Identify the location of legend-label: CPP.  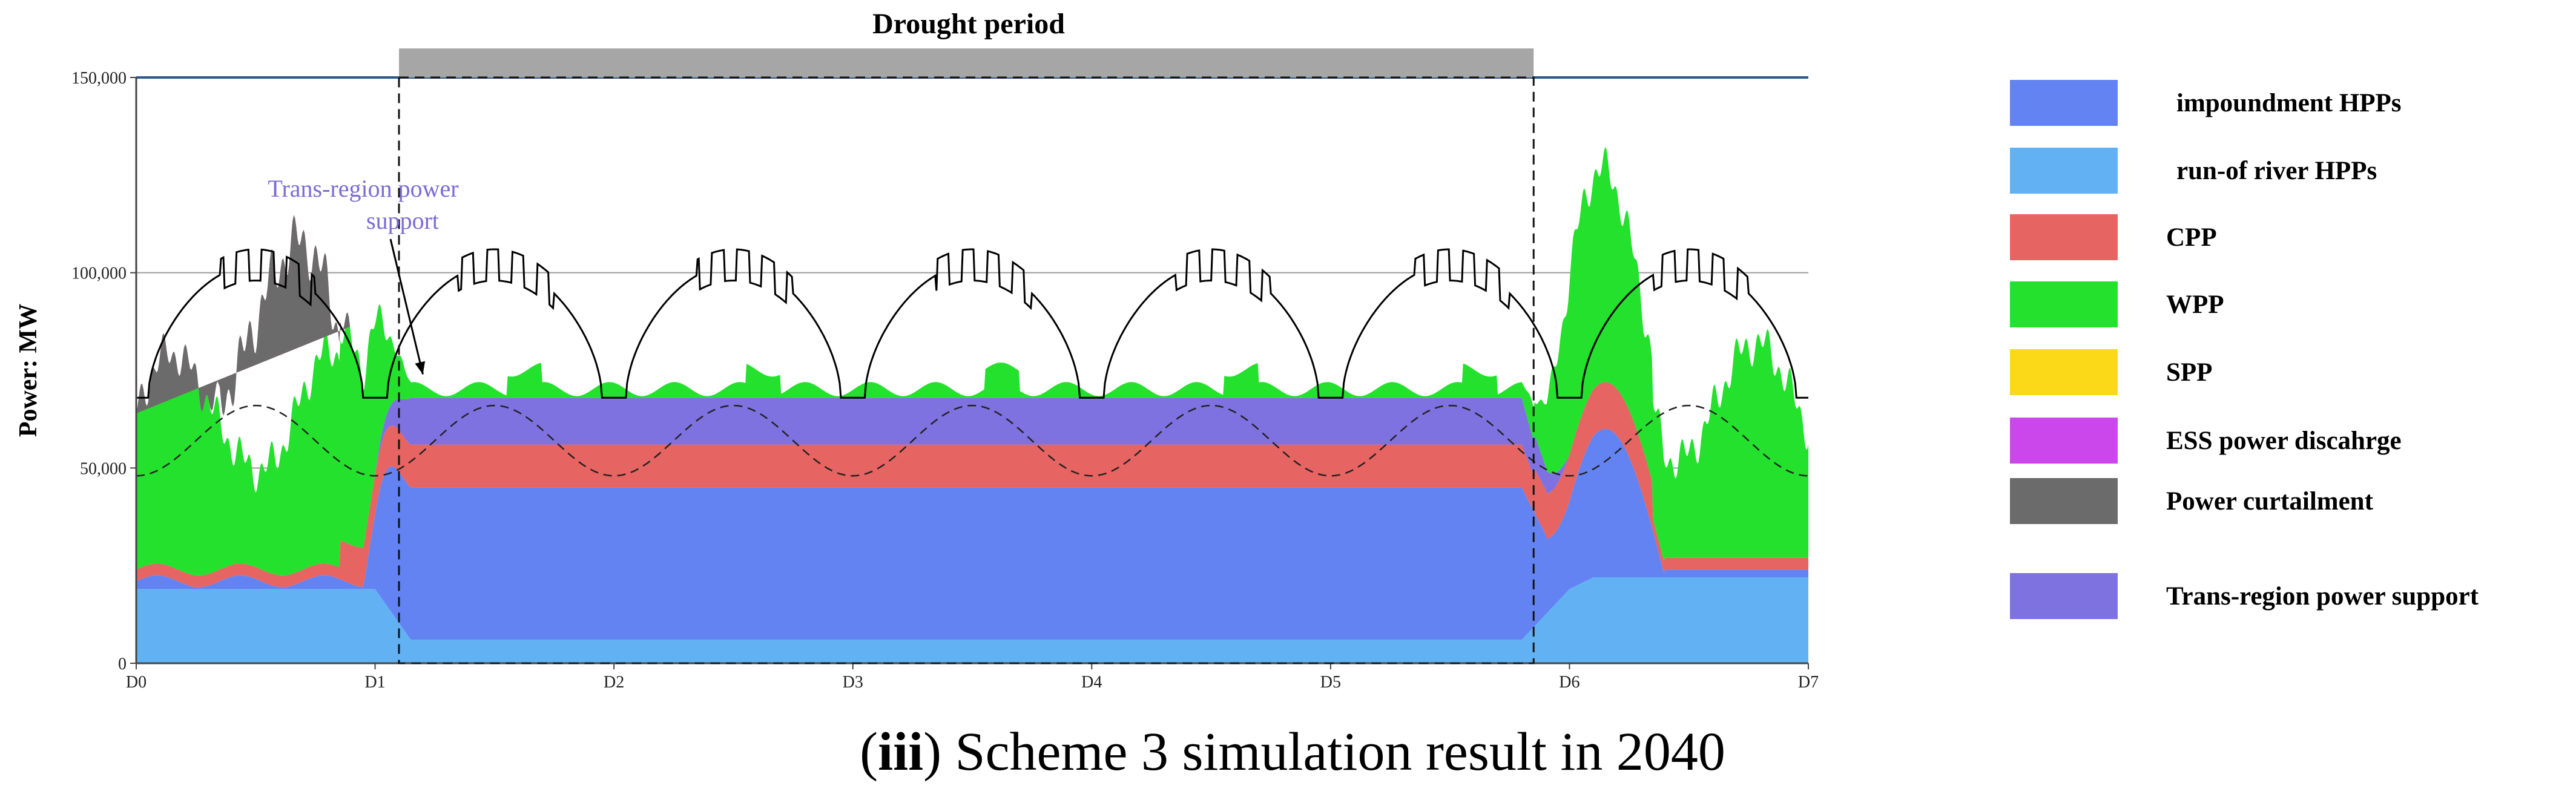
(2191, 237).